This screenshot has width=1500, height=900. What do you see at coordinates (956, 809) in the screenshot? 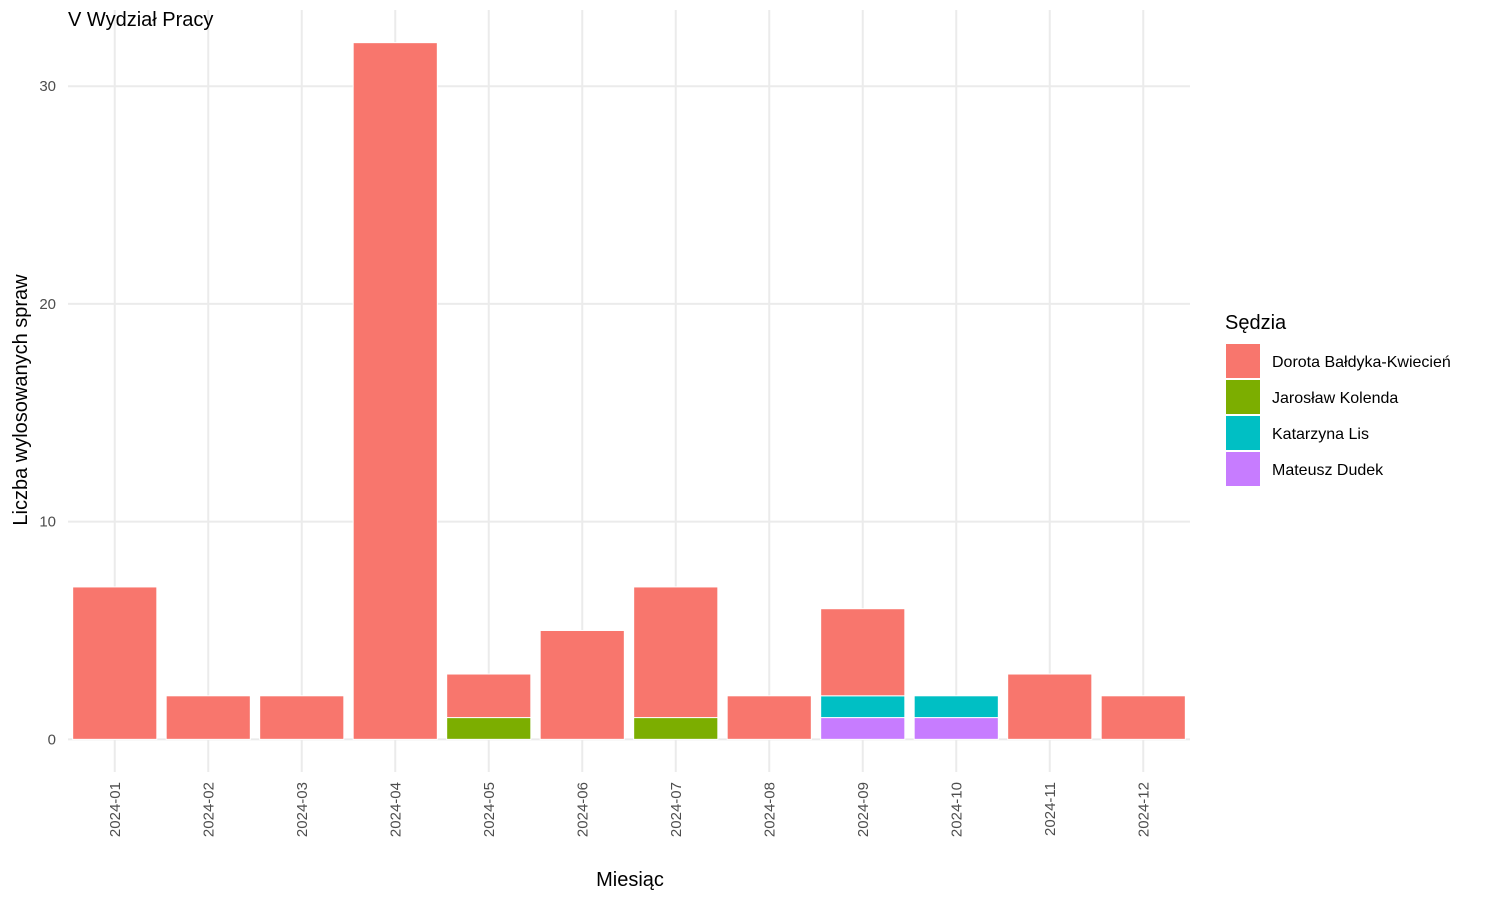
I see `x-tick-label: 2024-10` at bounding box center [956, 809].